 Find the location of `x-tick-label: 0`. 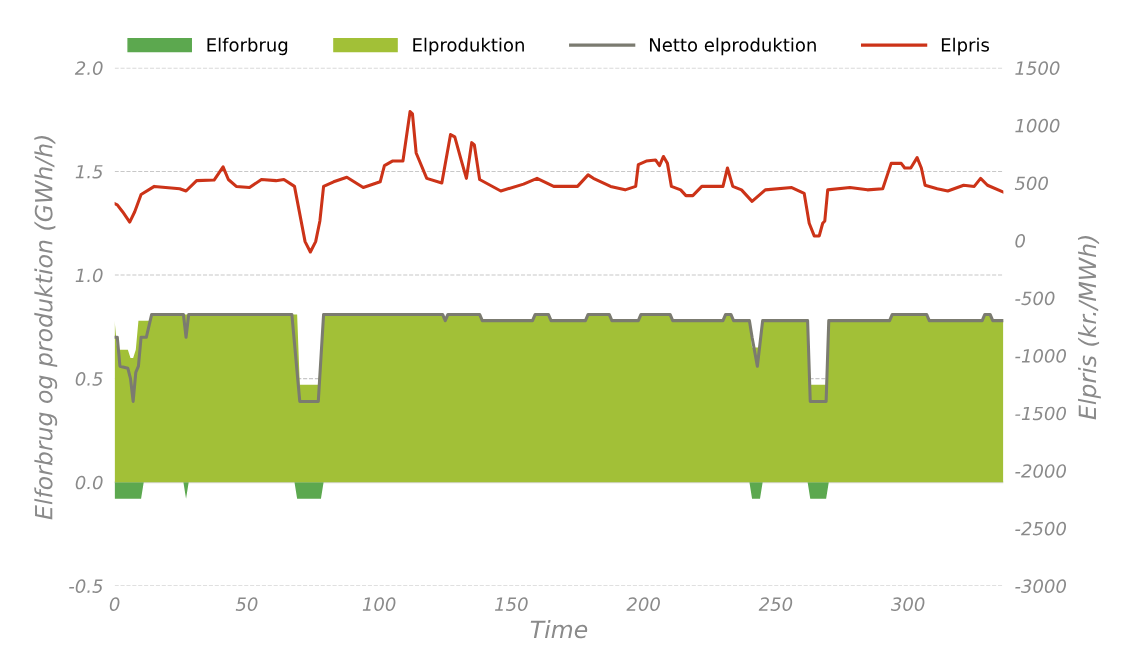

x-tick-label: 0 is located at coordinates (114, 604).